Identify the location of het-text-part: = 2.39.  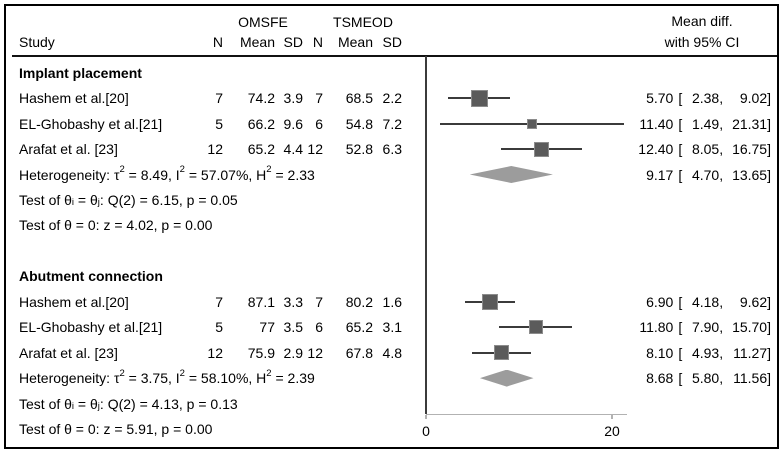
(293, 378).